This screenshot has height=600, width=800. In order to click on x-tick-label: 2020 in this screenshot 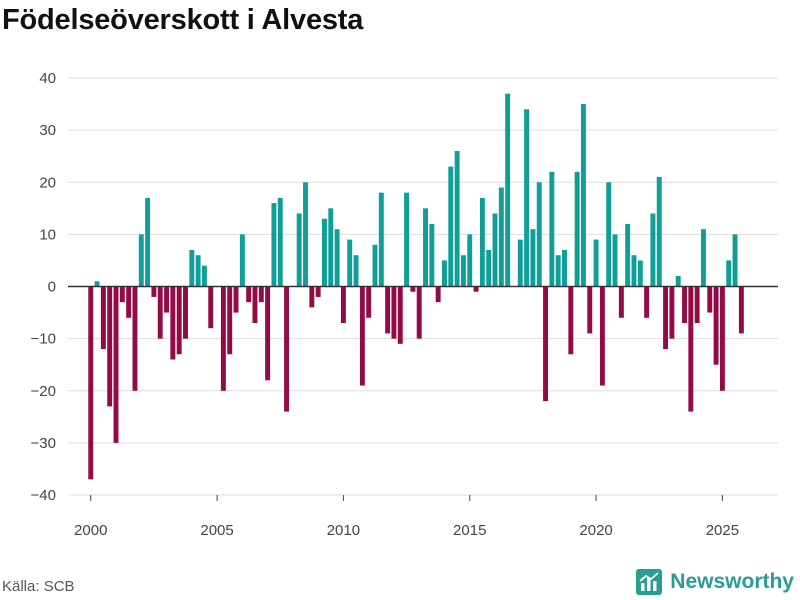, I will do `click(595, 530)`.